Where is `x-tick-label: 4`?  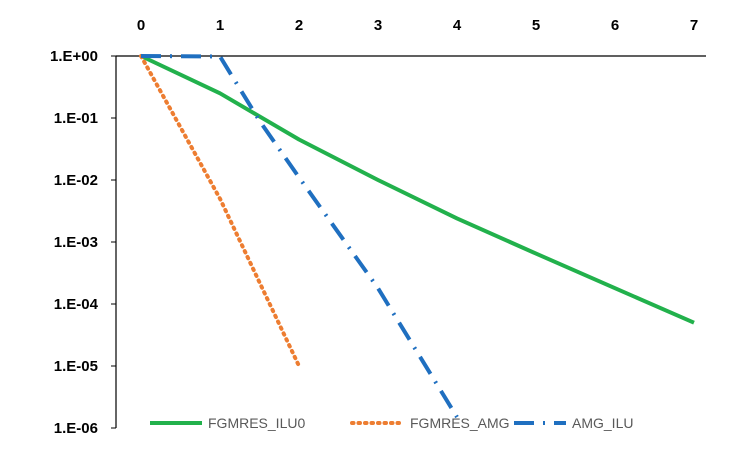
x-tick-label: 4 is located at coordinates (457, 25).